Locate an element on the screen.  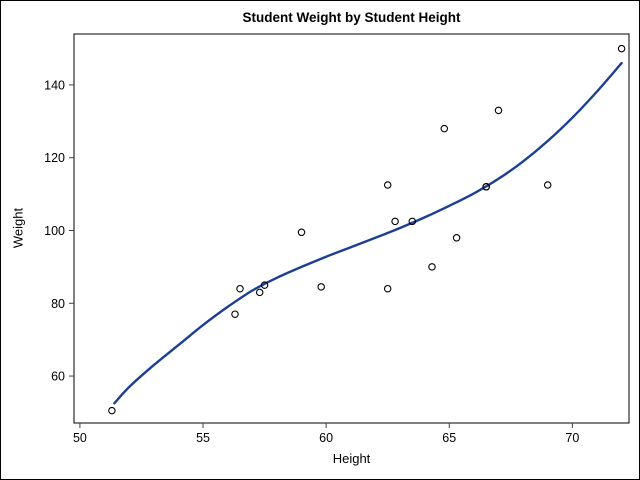
y-tick-label: 120 is located at coordinates (54, 158).